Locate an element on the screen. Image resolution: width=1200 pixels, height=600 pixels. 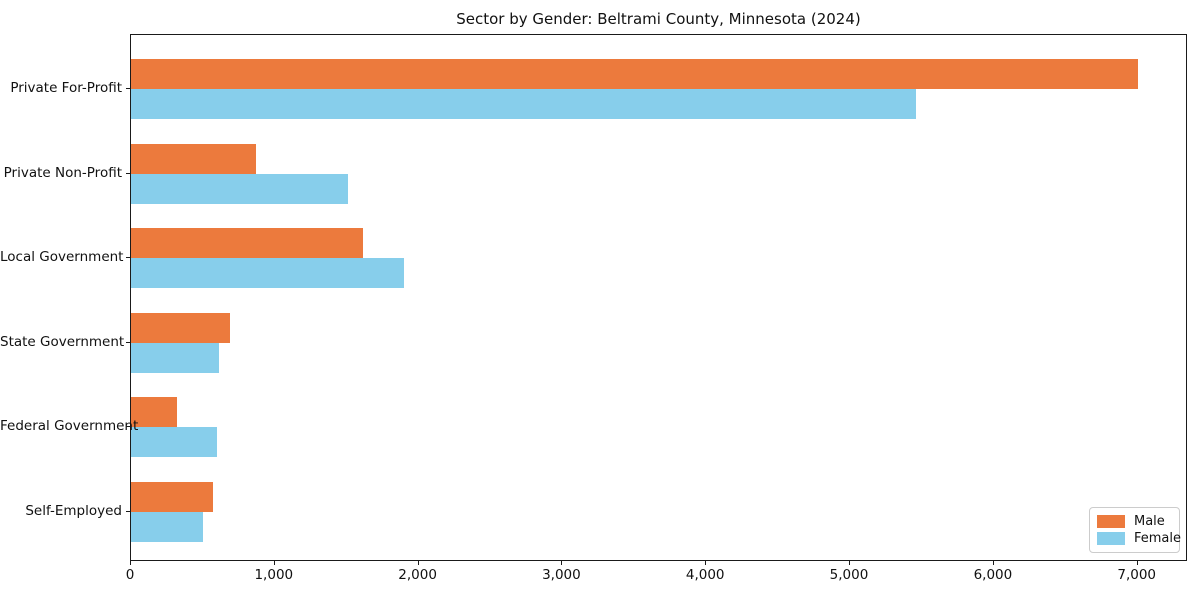
bar-male-self-employed is located at coordinates (172, 496).